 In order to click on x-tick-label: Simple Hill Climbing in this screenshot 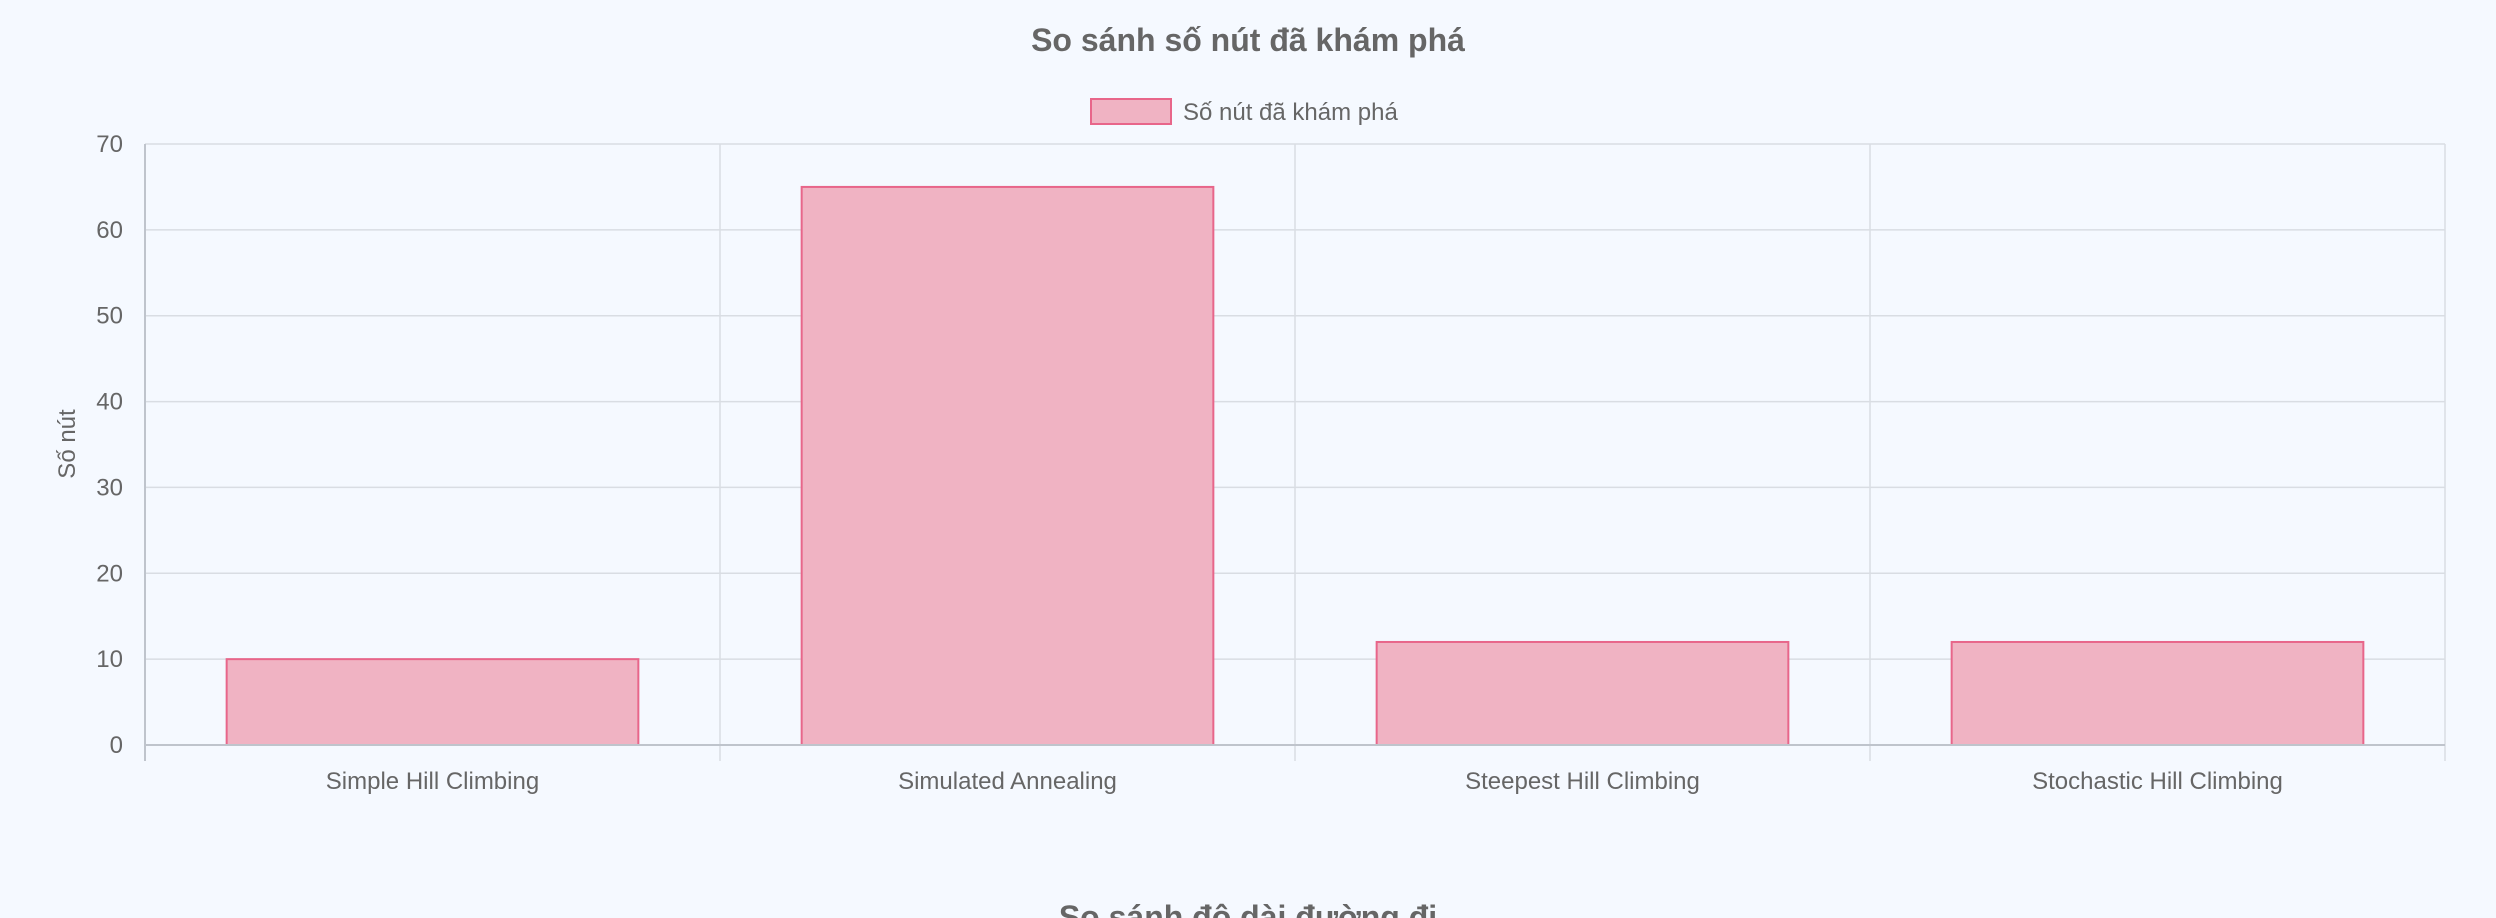, I will do `click(432, 781)`.